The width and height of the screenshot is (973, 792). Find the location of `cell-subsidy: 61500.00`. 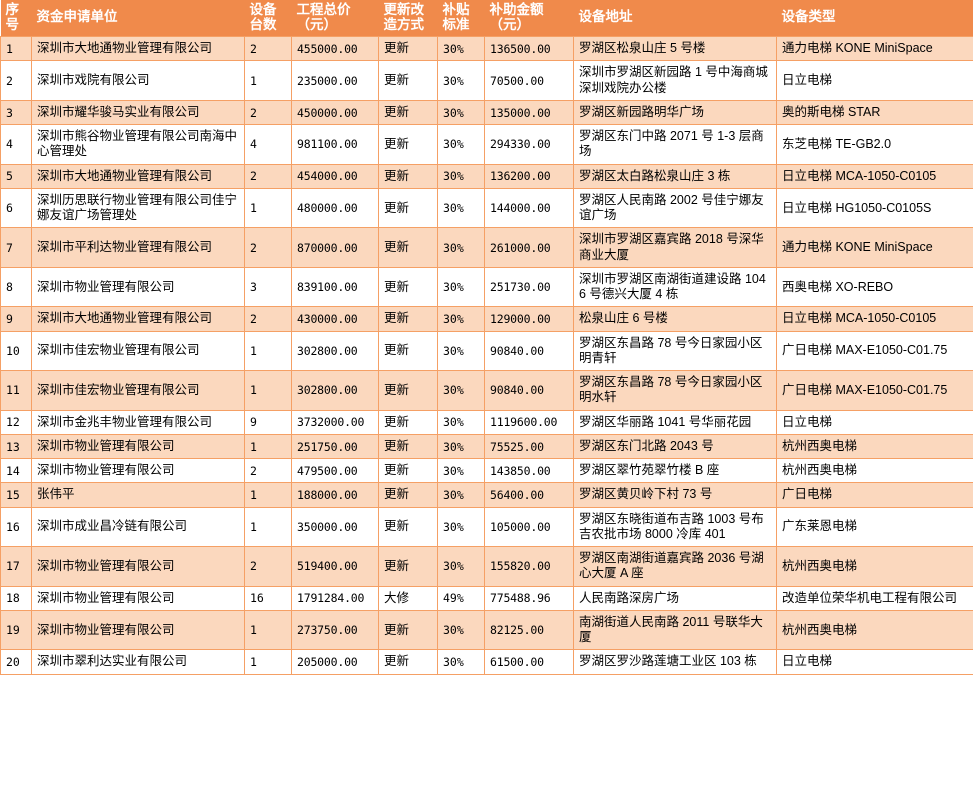

cell-subsidy: 61500.00 is located at coordinates (529, 662).